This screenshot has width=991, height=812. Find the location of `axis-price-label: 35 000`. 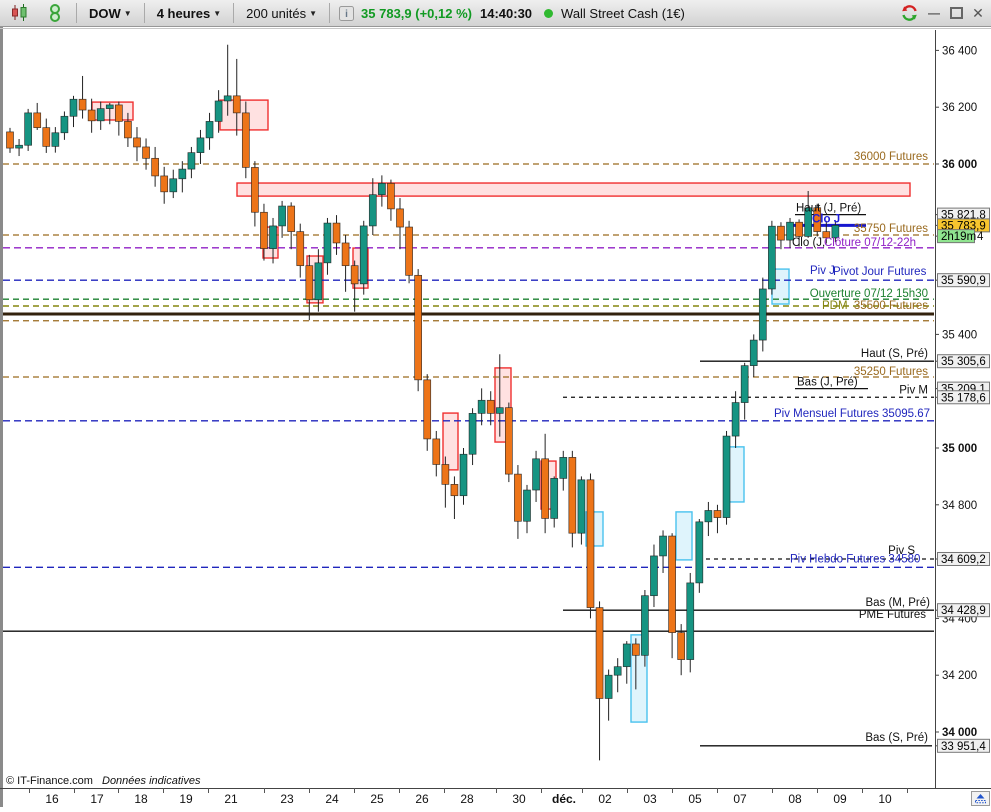

axis-price-label: 35 000 is located at coordinates (959, 449).